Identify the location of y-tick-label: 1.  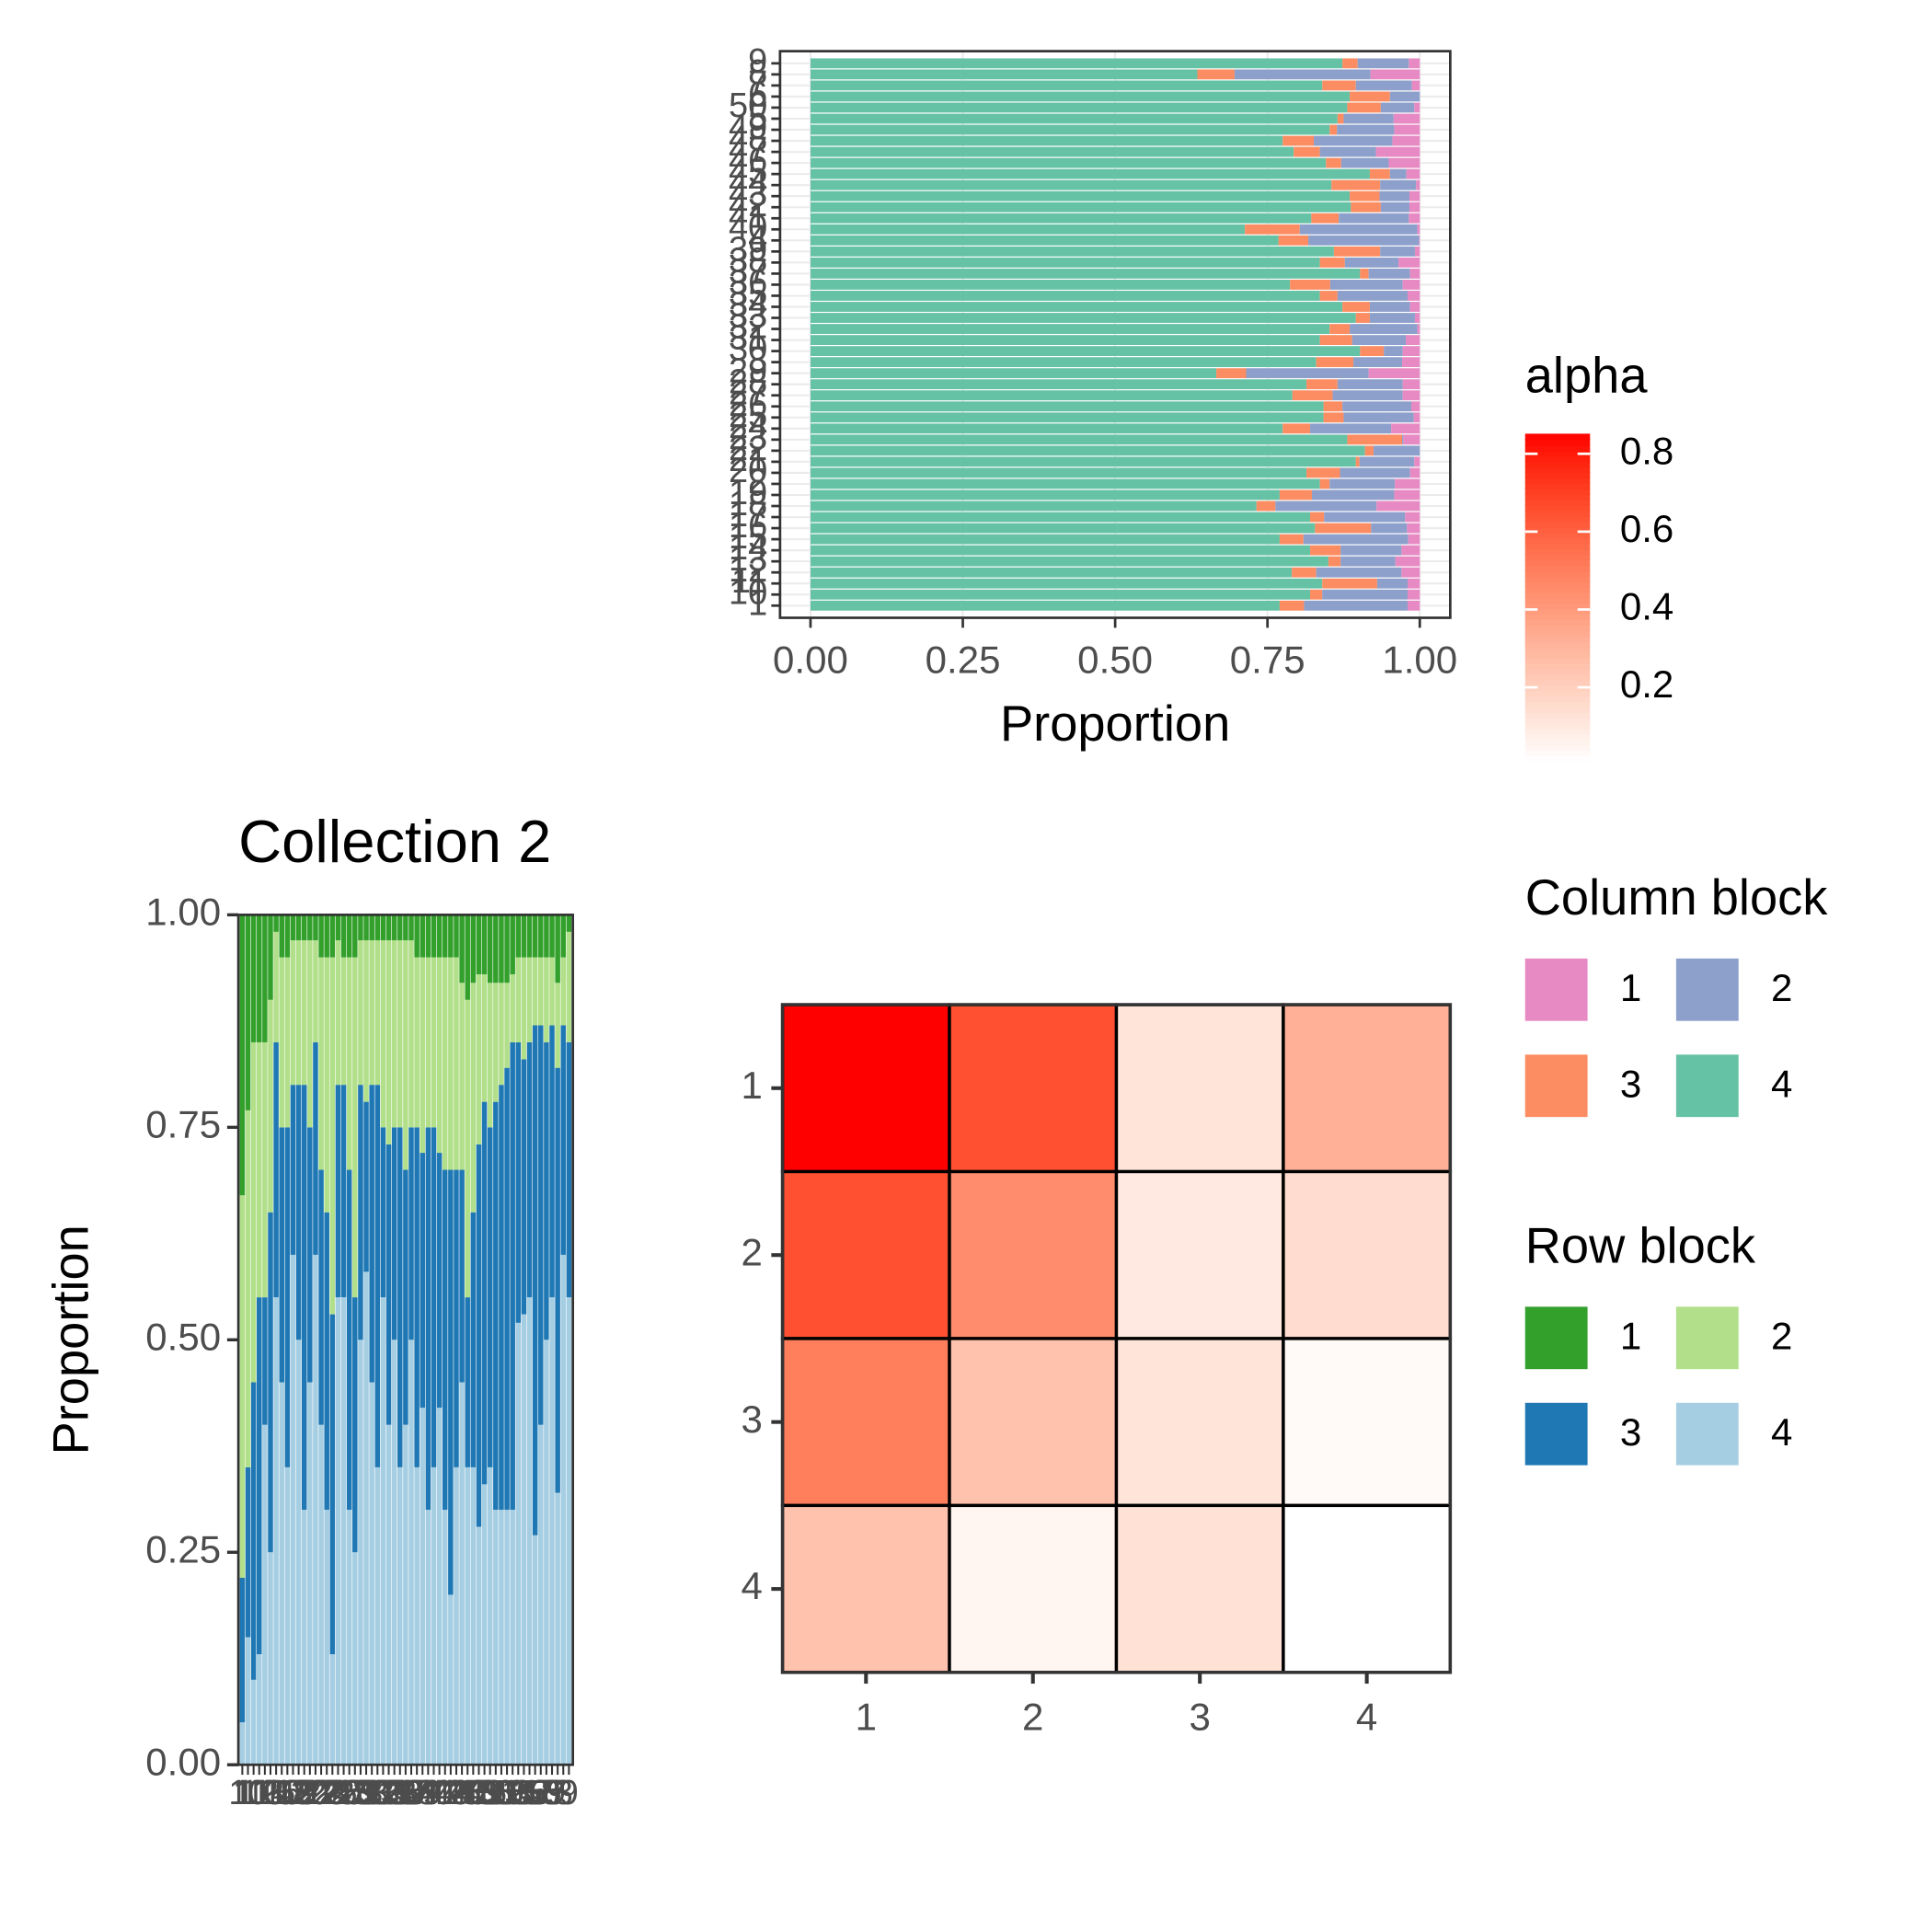
(757, 603).